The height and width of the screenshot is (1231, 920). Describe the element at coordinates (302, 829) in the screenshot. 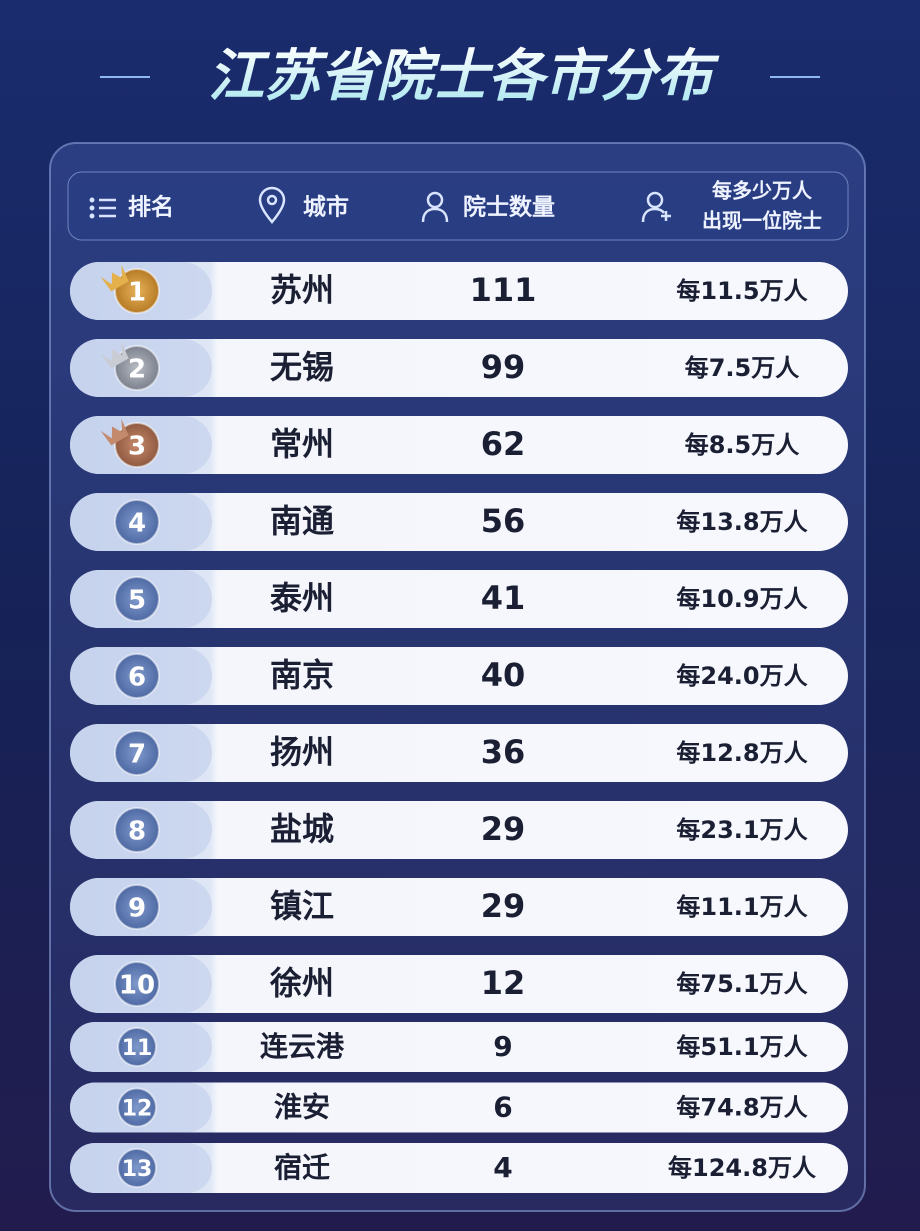

I see `city: 盐城` at that location.